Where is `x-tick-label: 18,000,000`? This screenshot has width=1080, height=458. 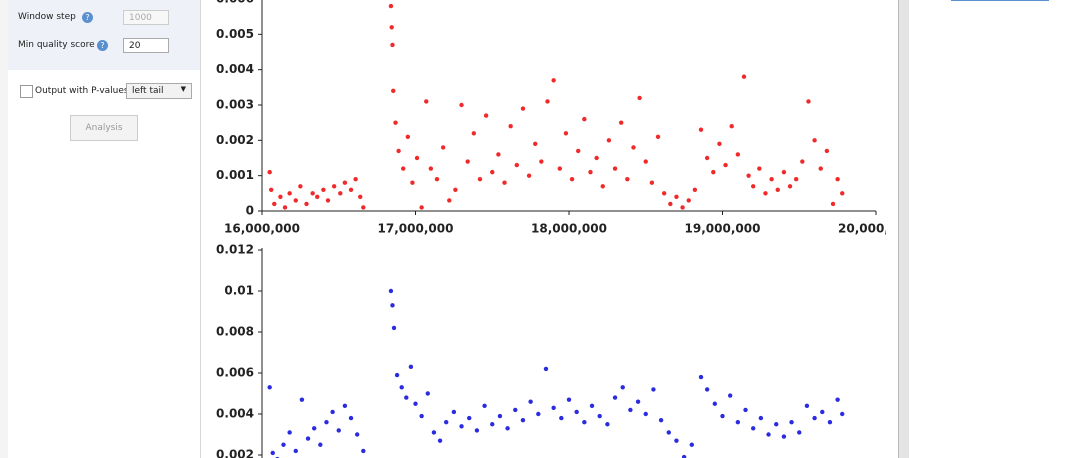 x-tick-label: 18,000,000 is located at coordinates (569, 229).